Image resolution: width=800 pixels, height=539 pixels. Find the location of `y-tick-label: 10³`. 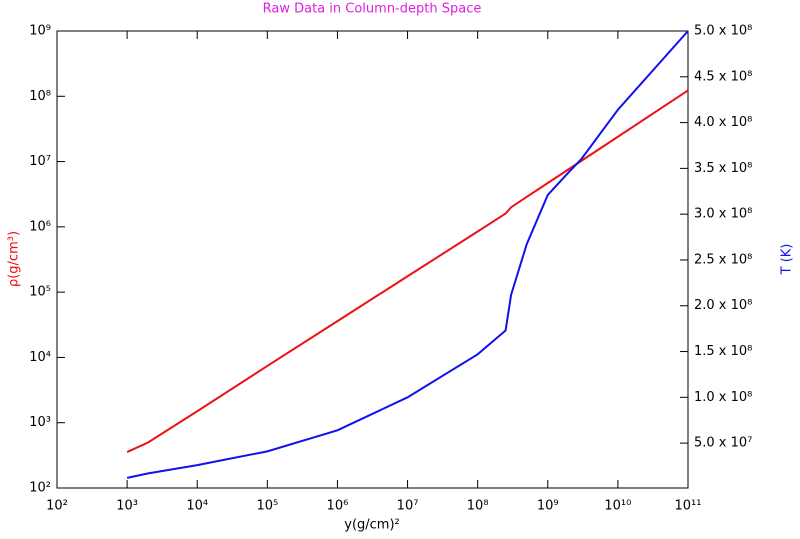

y-tick-label: 10³ is located at coordinates (40, 422).